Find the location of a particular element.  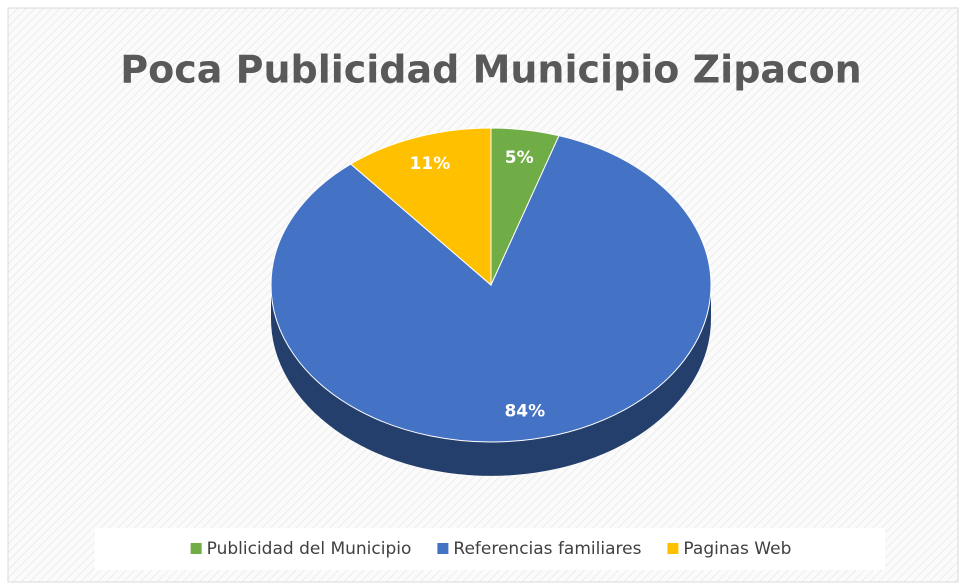

legend-label: Referencias familiares is located at coordinates (547, 549).